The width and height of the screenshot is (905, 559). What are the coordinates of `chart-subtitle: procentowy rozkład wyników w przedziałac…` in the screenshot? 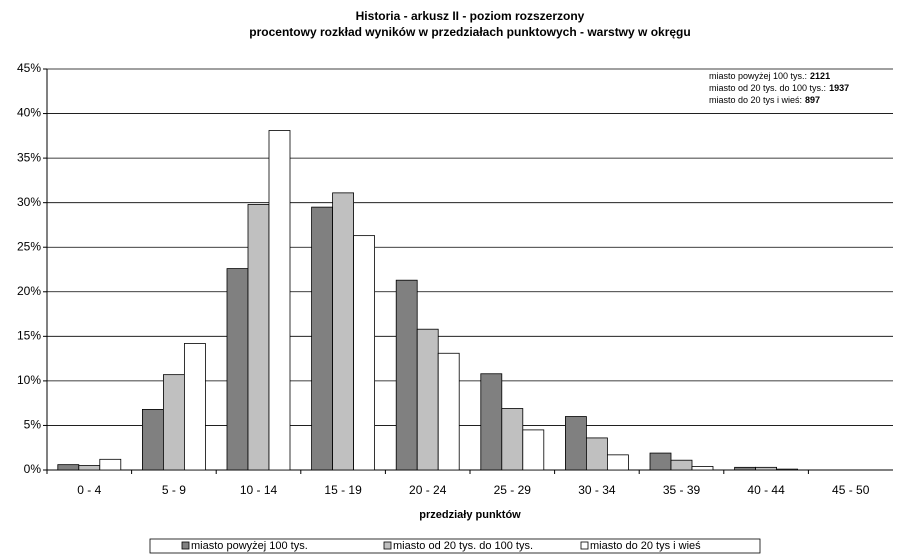 It's located at (469, 32).